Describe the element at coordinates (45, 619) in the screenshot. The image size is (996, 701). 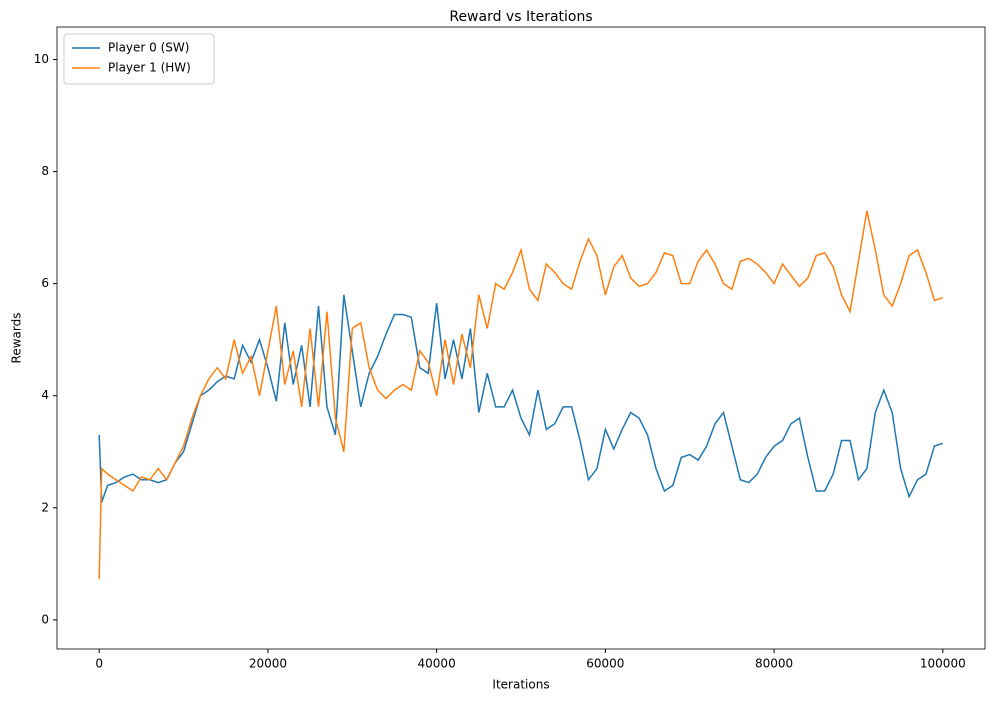
I see `y-tick-label: 0` at that location.